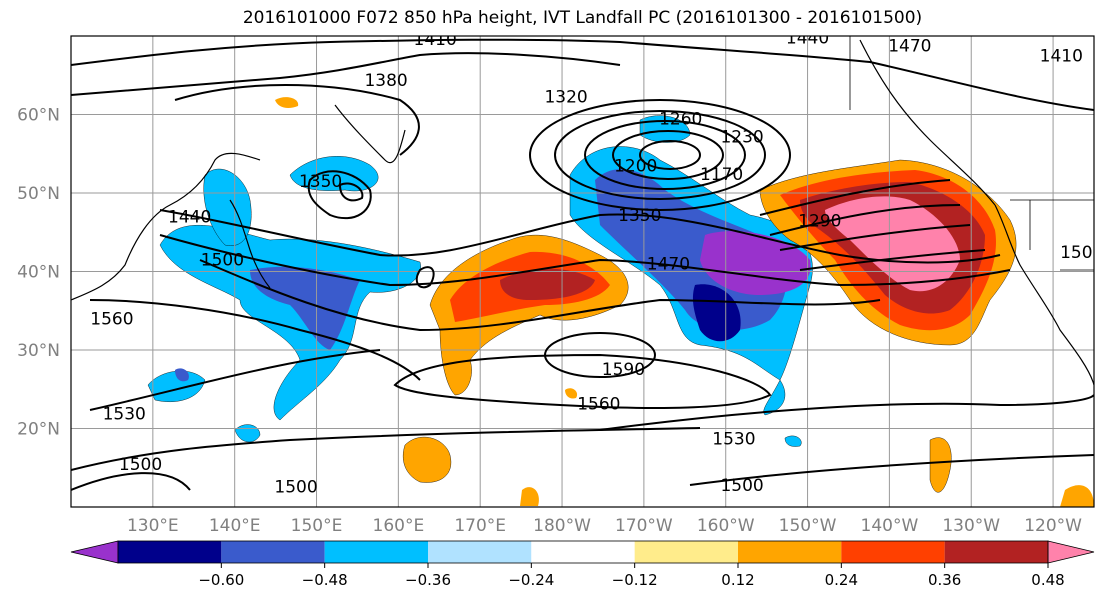  I want to click on colorbar-tick-label: 0.36, so click(944, 580).